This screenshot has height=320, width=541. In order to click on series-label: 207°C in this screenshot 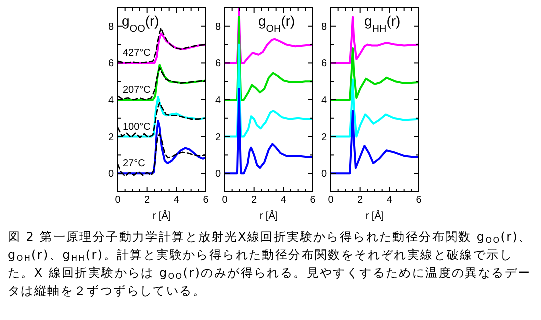, I will do `click(137, 90)`.